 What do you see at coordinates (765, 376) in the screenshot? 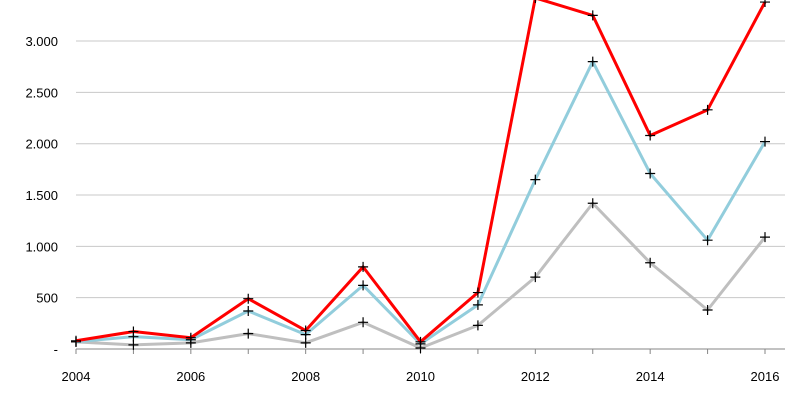
I see `x-tick-label: 2016` at bounding box center [765, 376].